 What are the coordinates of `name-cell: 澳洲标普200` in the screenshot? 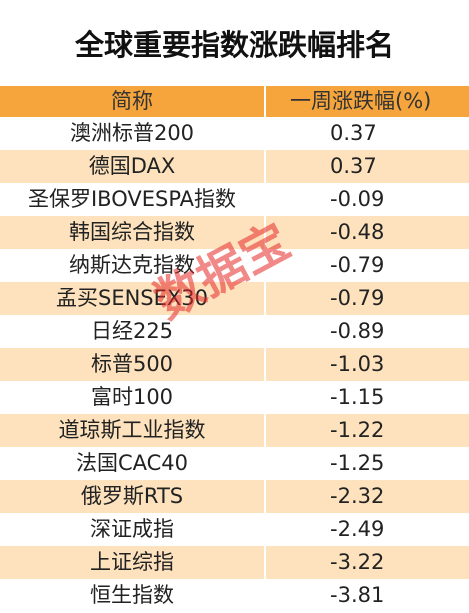 It's located at (133, 133).